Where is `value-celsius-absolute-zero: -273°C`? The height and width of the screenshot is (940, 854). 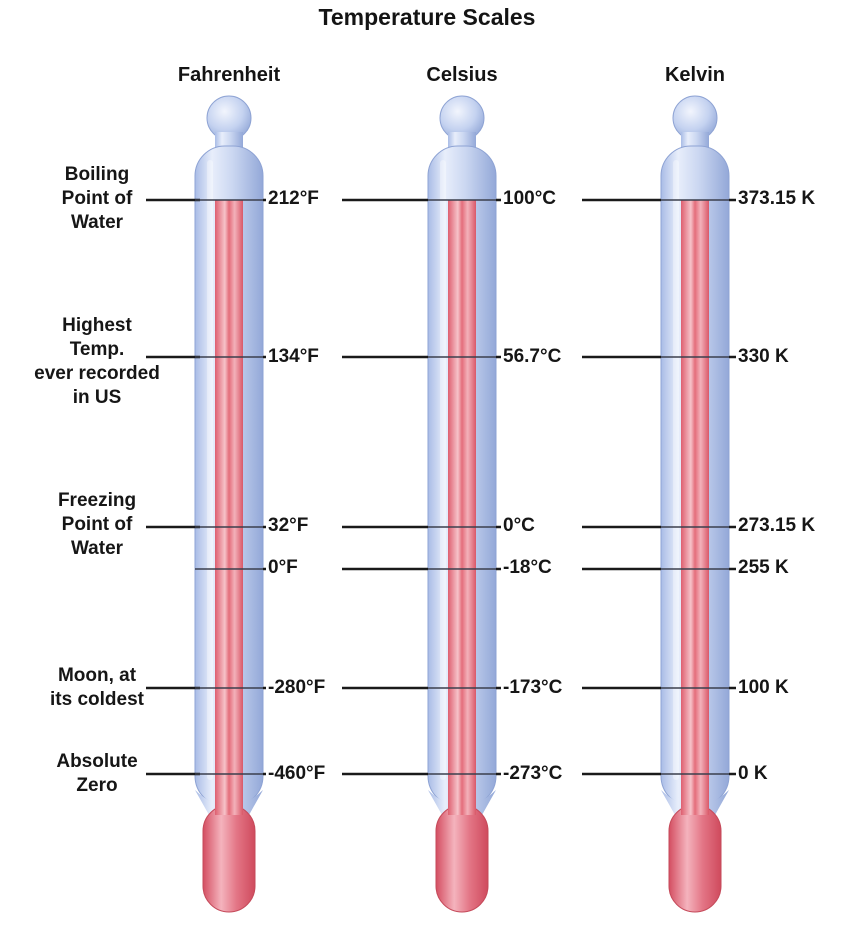
value-celsius-absolute-zero: -273°C is located at coordinates (533, 773).